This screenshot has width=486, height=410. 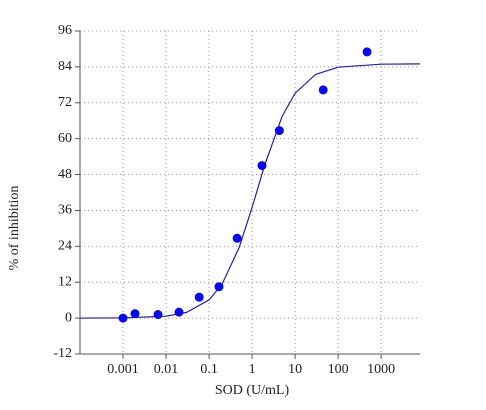 What do you see at coordinates (65, 30) in the screenshot?
I see `y-tick-label: 96` at bounding box center [65, 30].